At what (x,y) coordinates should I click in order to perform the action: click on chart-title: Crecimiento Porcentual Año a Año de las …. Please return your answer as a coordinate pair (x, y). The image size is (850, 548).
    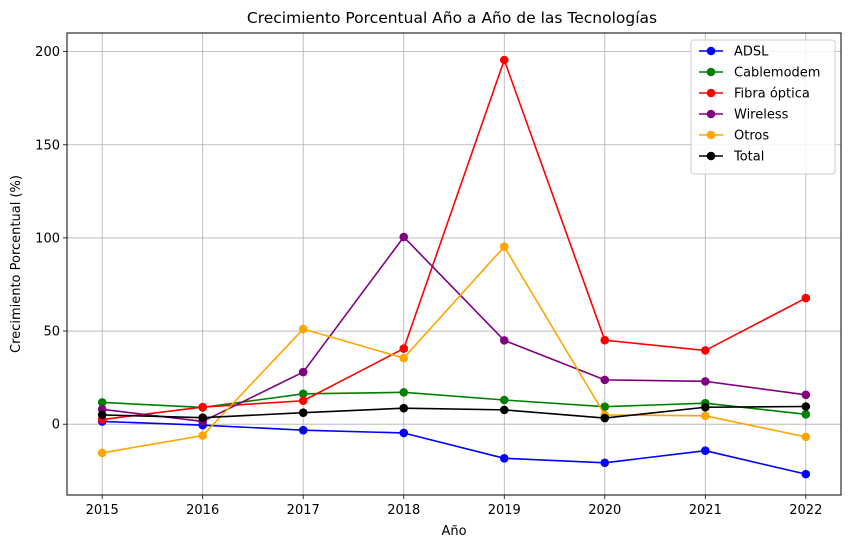
    Looking at the image, I should click on (452, 18).